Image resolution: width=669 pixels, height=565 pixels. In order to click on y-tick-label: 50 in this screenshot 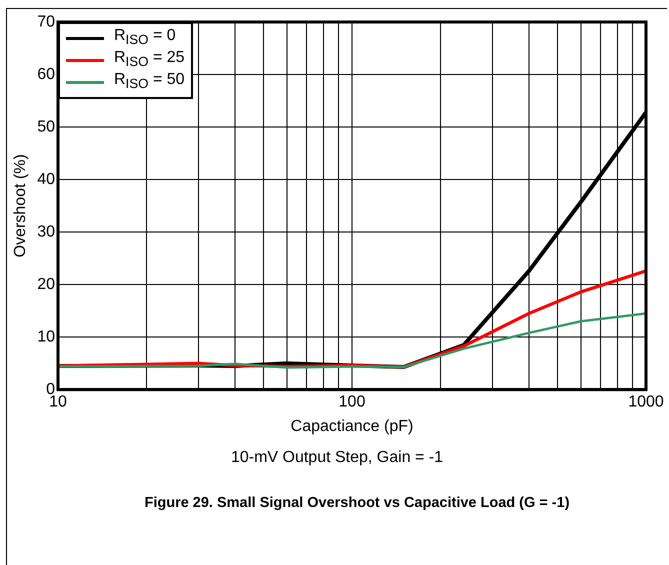, I will do `click(46, 127)`.